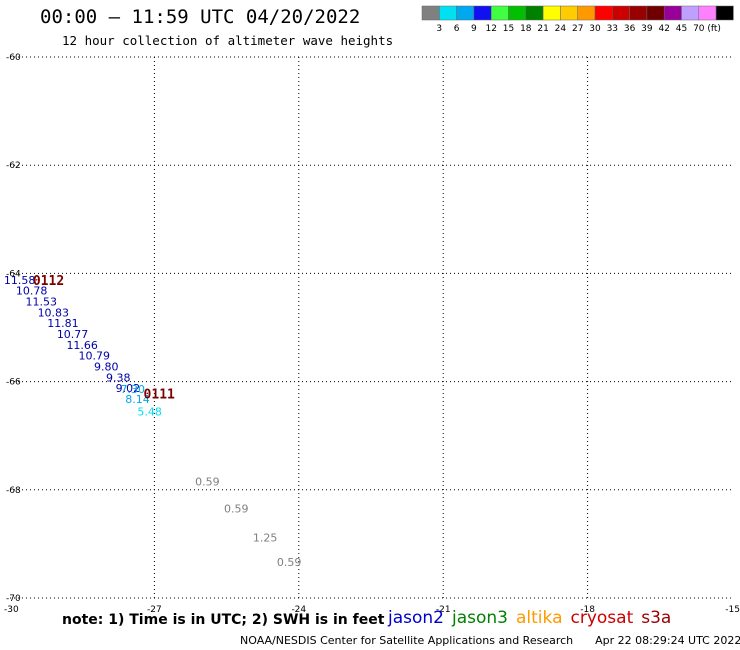  Describe the element at coordinates (159, 395) in the screenshot. I see `cycle-label: 0111` at that location.